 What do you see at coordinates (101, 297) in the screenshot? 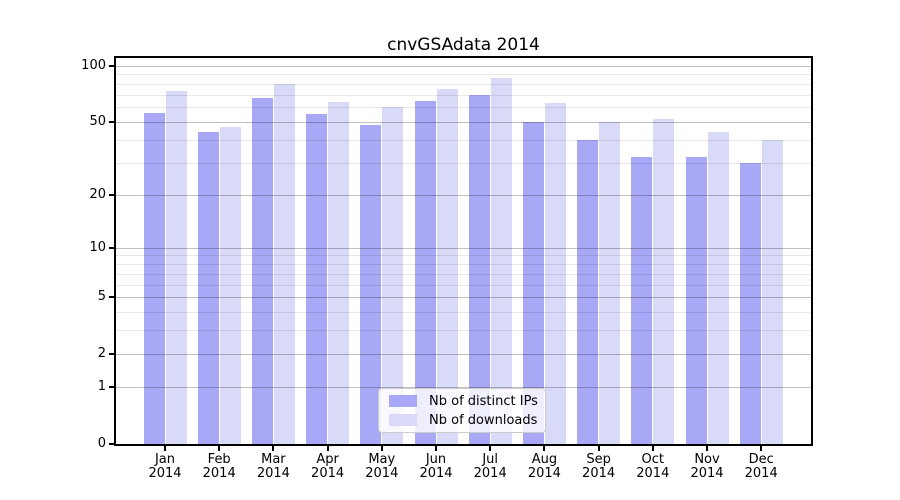
I see `y-tick-label: 5` at bounding box center [101, 297].